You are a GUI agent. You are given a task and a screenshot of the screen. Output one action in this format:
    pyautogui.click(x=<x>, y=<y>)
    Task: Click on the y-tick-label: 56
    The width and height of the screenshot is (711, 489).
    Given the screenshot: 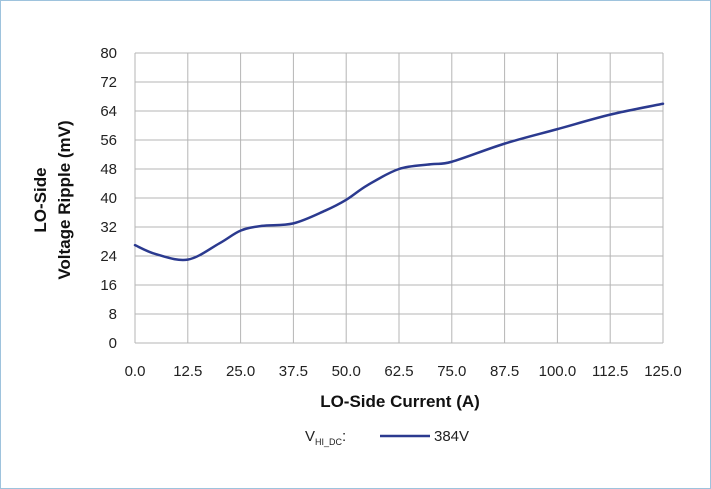 What is the action you would take?
    pyautogui.click(x=108, y=140)
    